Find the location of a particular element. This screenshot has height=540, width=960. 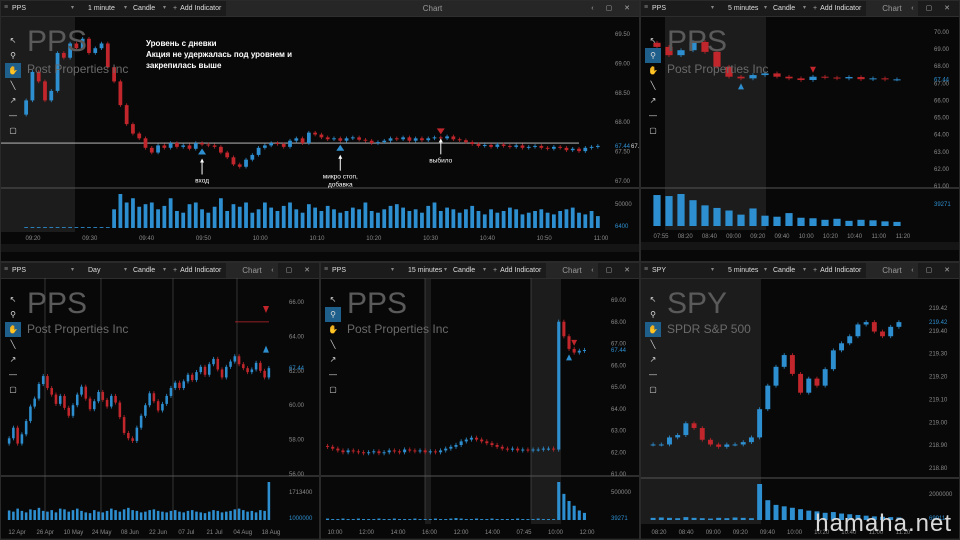

interval-selector: 1 minute is located at coordinates (101, 8).